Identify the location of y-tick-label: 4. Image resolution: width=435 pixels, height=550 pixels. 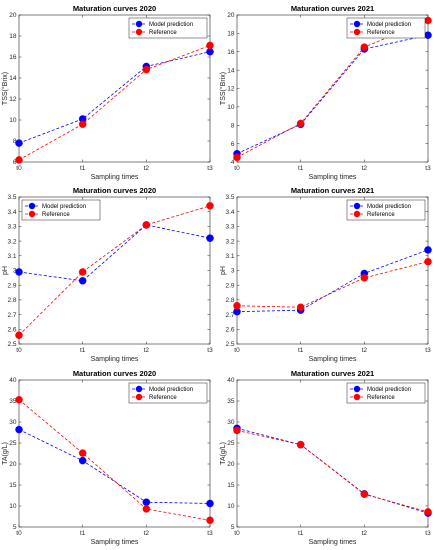
(233, 162).